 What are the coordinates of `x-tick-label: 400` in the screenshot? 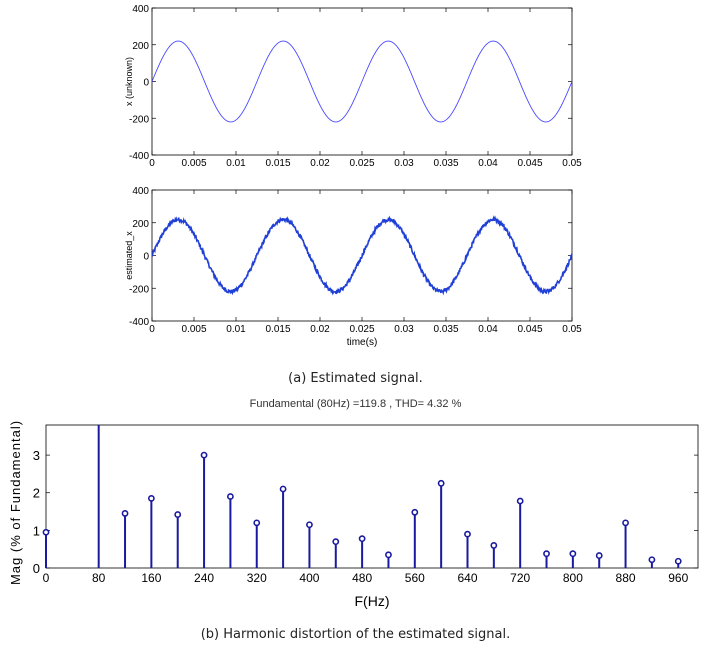 It's located at (309, 578).